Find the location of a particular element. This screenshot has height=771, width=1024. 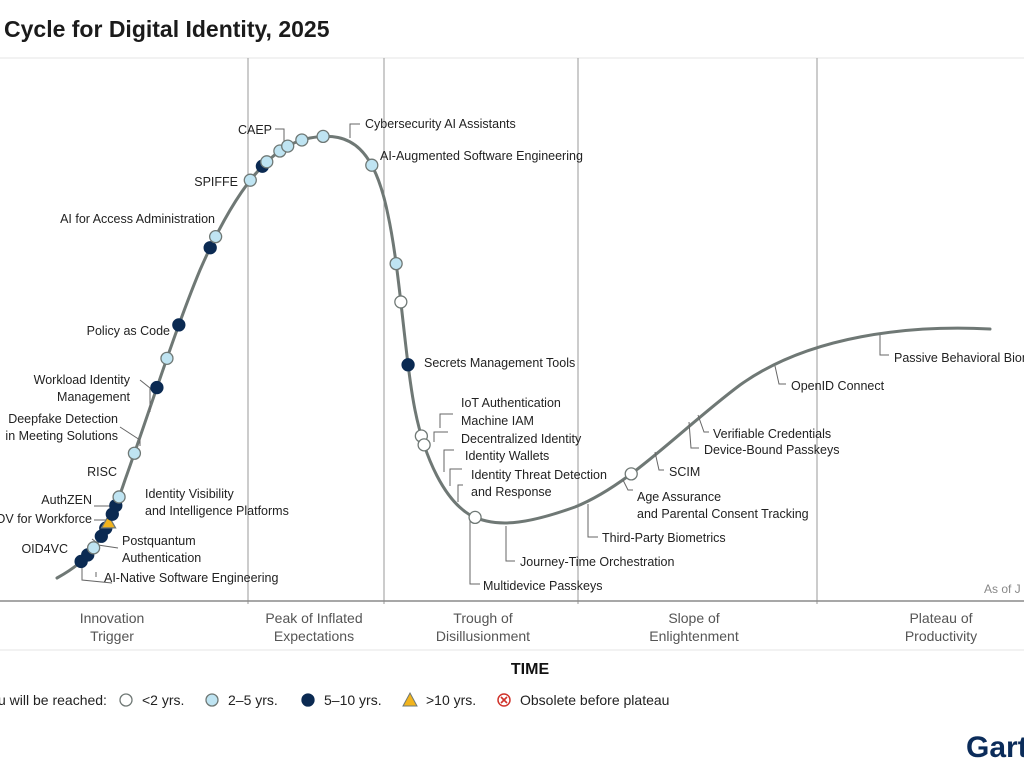

point-cybersecurity-ai-assistants is located at coordinates (210, 248).